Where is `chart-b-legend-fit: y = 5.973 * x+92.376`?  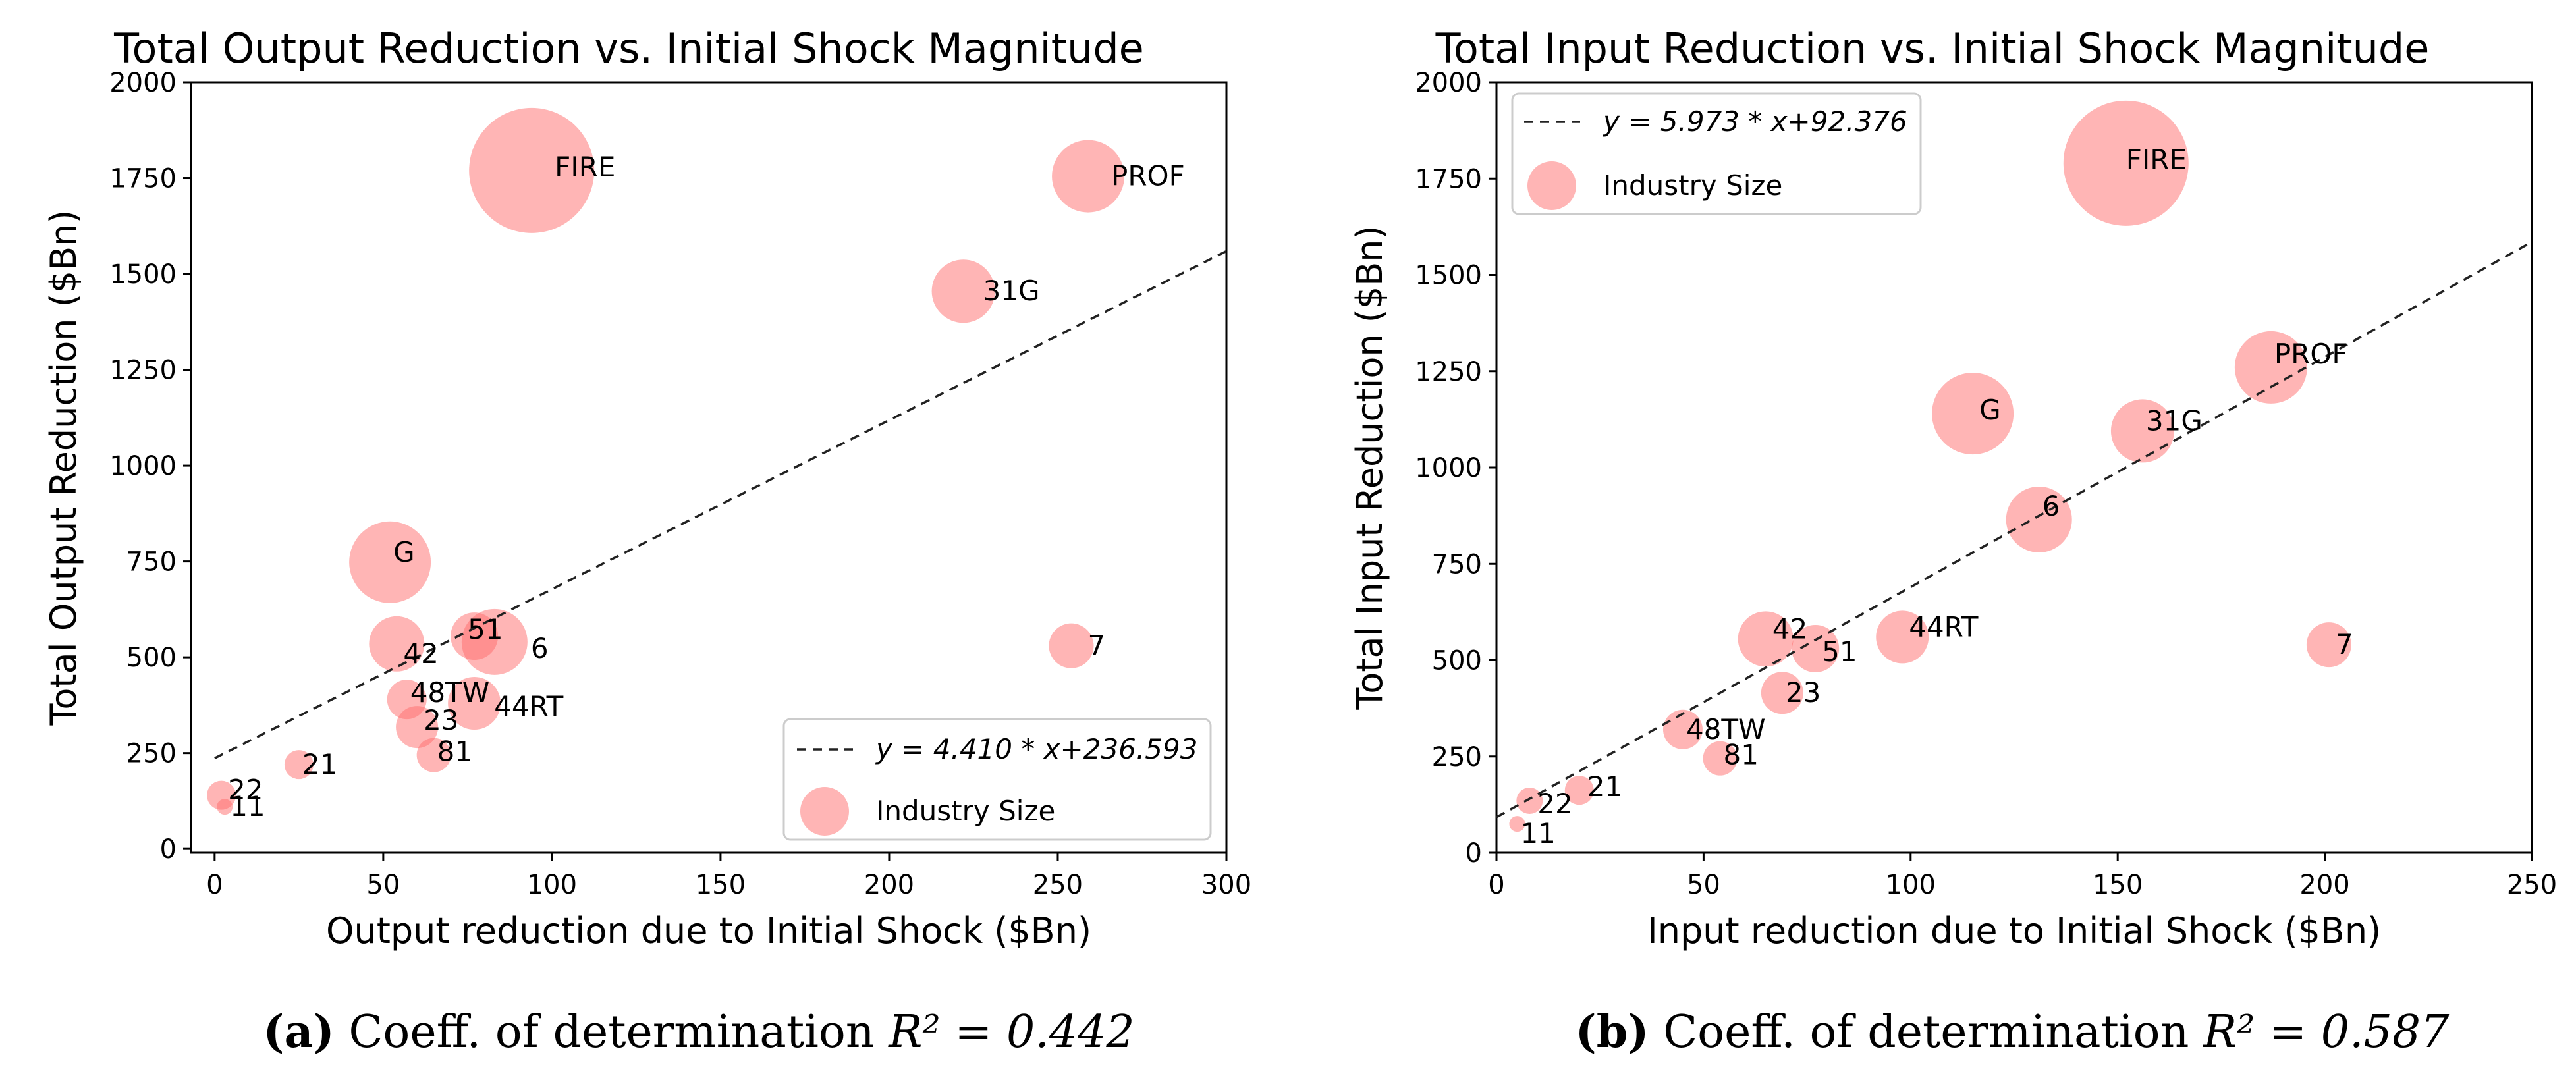 chart-b-legend-fit: y = 5.973 * x+92.376 is located at coordinates (1754, 121).